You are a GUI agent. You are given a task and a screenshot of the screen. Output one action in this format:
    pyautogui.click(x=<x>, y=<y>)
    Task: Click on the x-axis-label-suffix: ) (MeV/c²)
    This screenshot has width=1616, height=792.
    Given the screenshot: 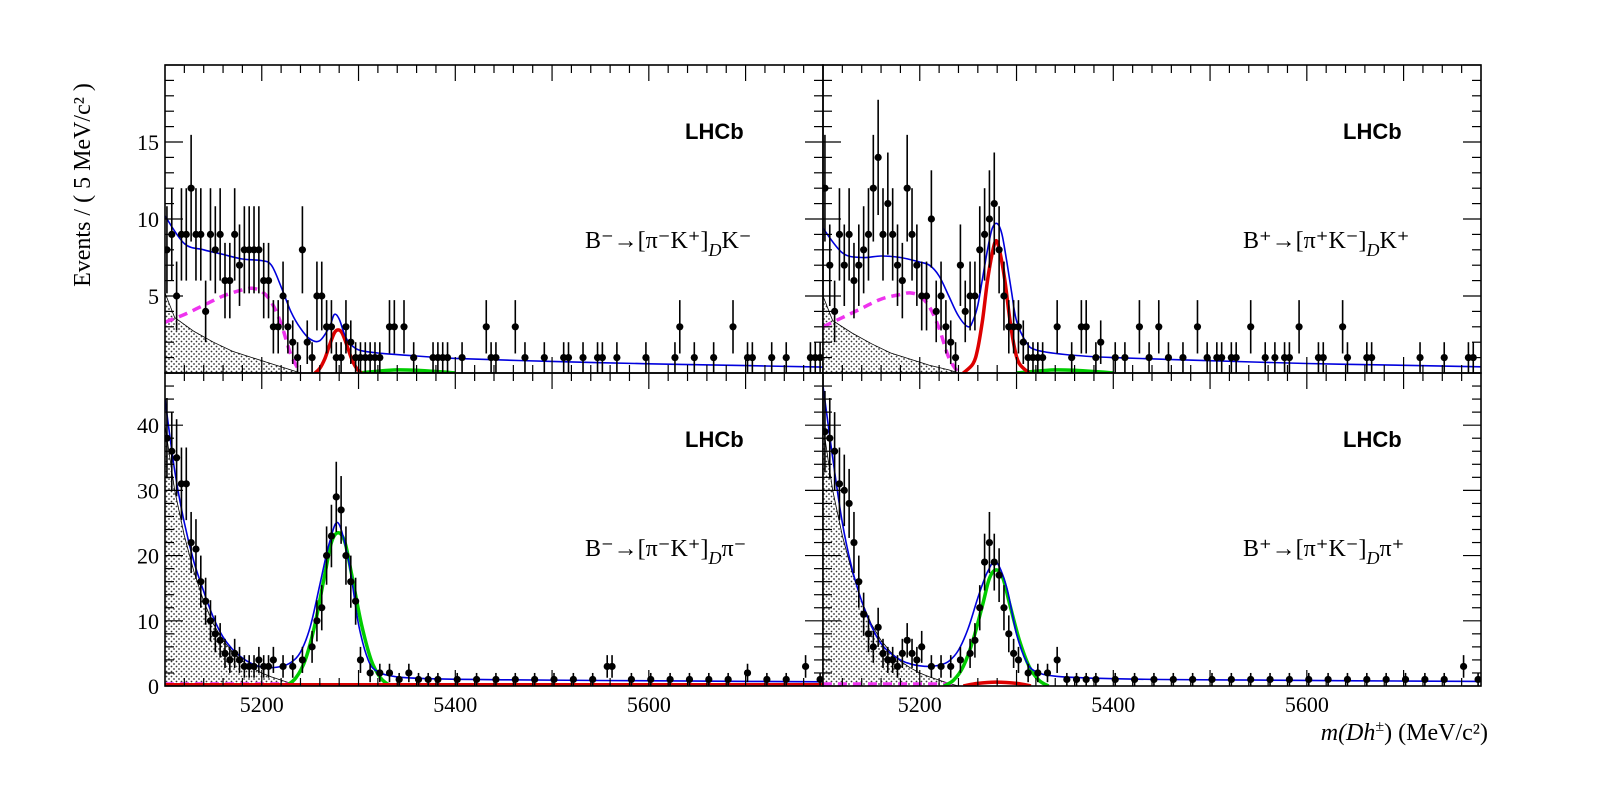 What is the action you would take?
    pyautogui.click(x=1436, y=733)
    